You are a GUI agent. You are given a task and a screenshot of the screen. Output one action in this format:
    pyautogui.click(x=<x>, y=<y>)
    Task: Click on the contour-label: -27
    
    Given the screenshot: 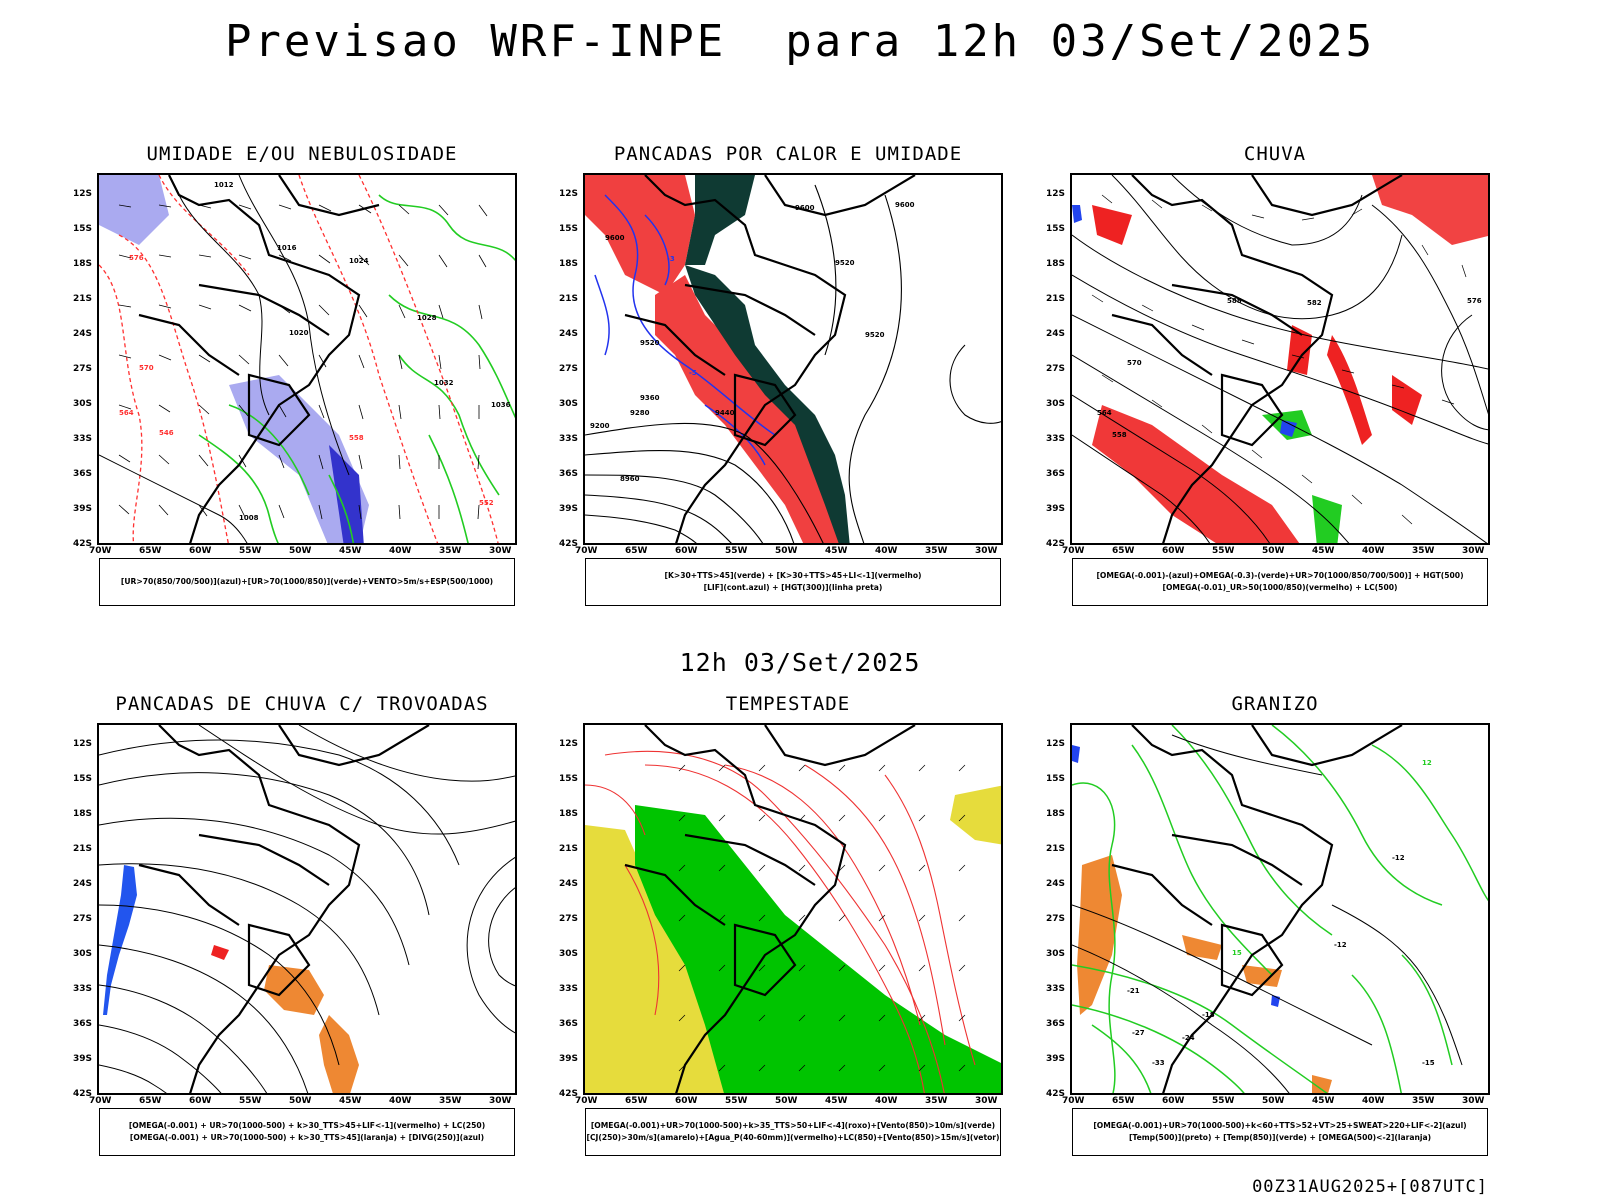 What is the action you would take?
    pyautogui.click(x=1138, y=1033)
    